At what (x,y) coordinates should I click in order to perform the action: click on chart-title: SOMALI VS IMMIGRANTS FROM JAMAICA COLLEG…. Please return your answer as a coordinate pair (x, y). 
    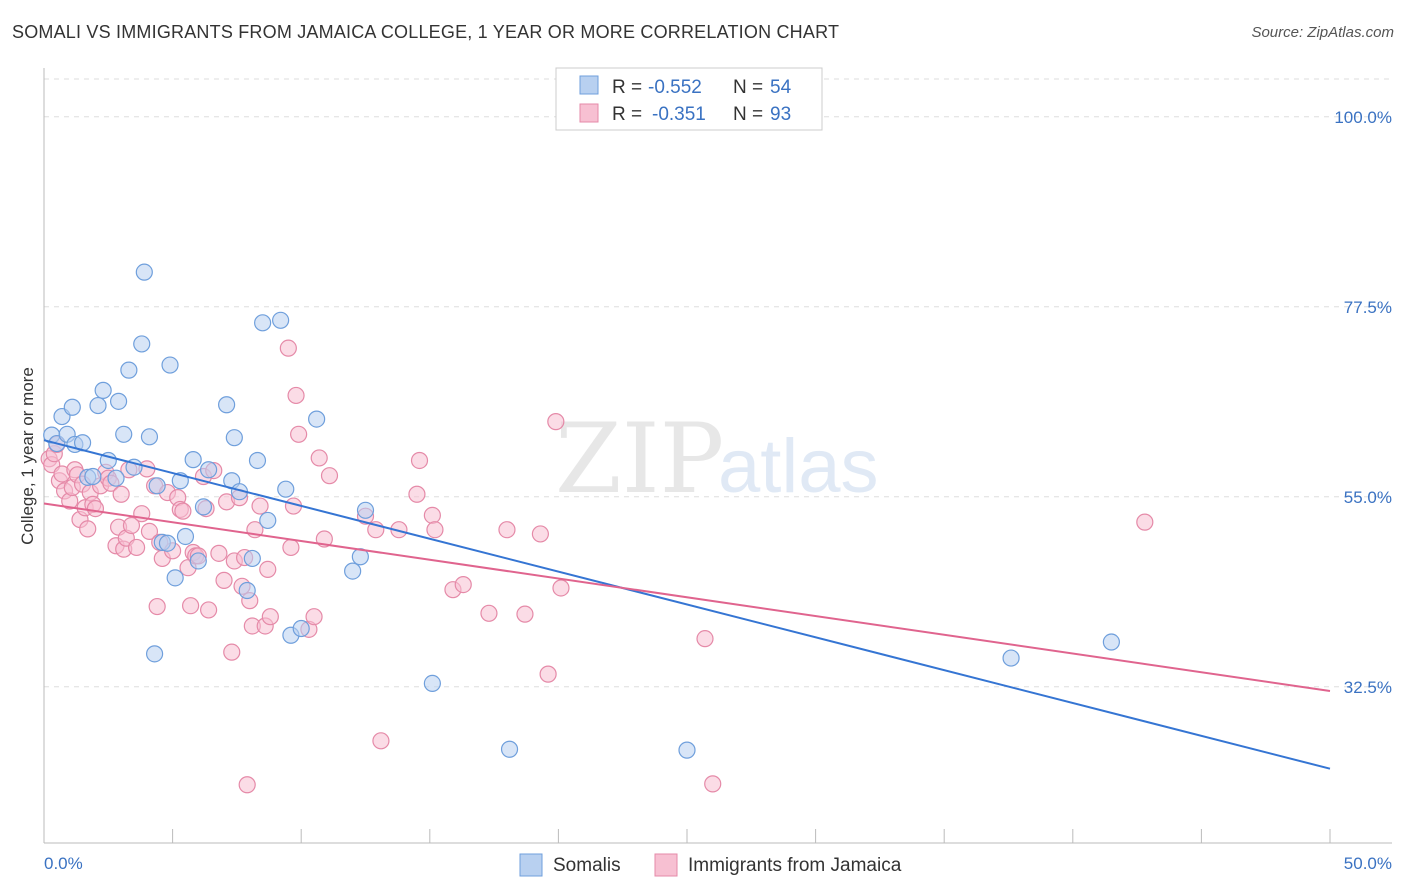
    Looking at the image, I should click on (426, 32).